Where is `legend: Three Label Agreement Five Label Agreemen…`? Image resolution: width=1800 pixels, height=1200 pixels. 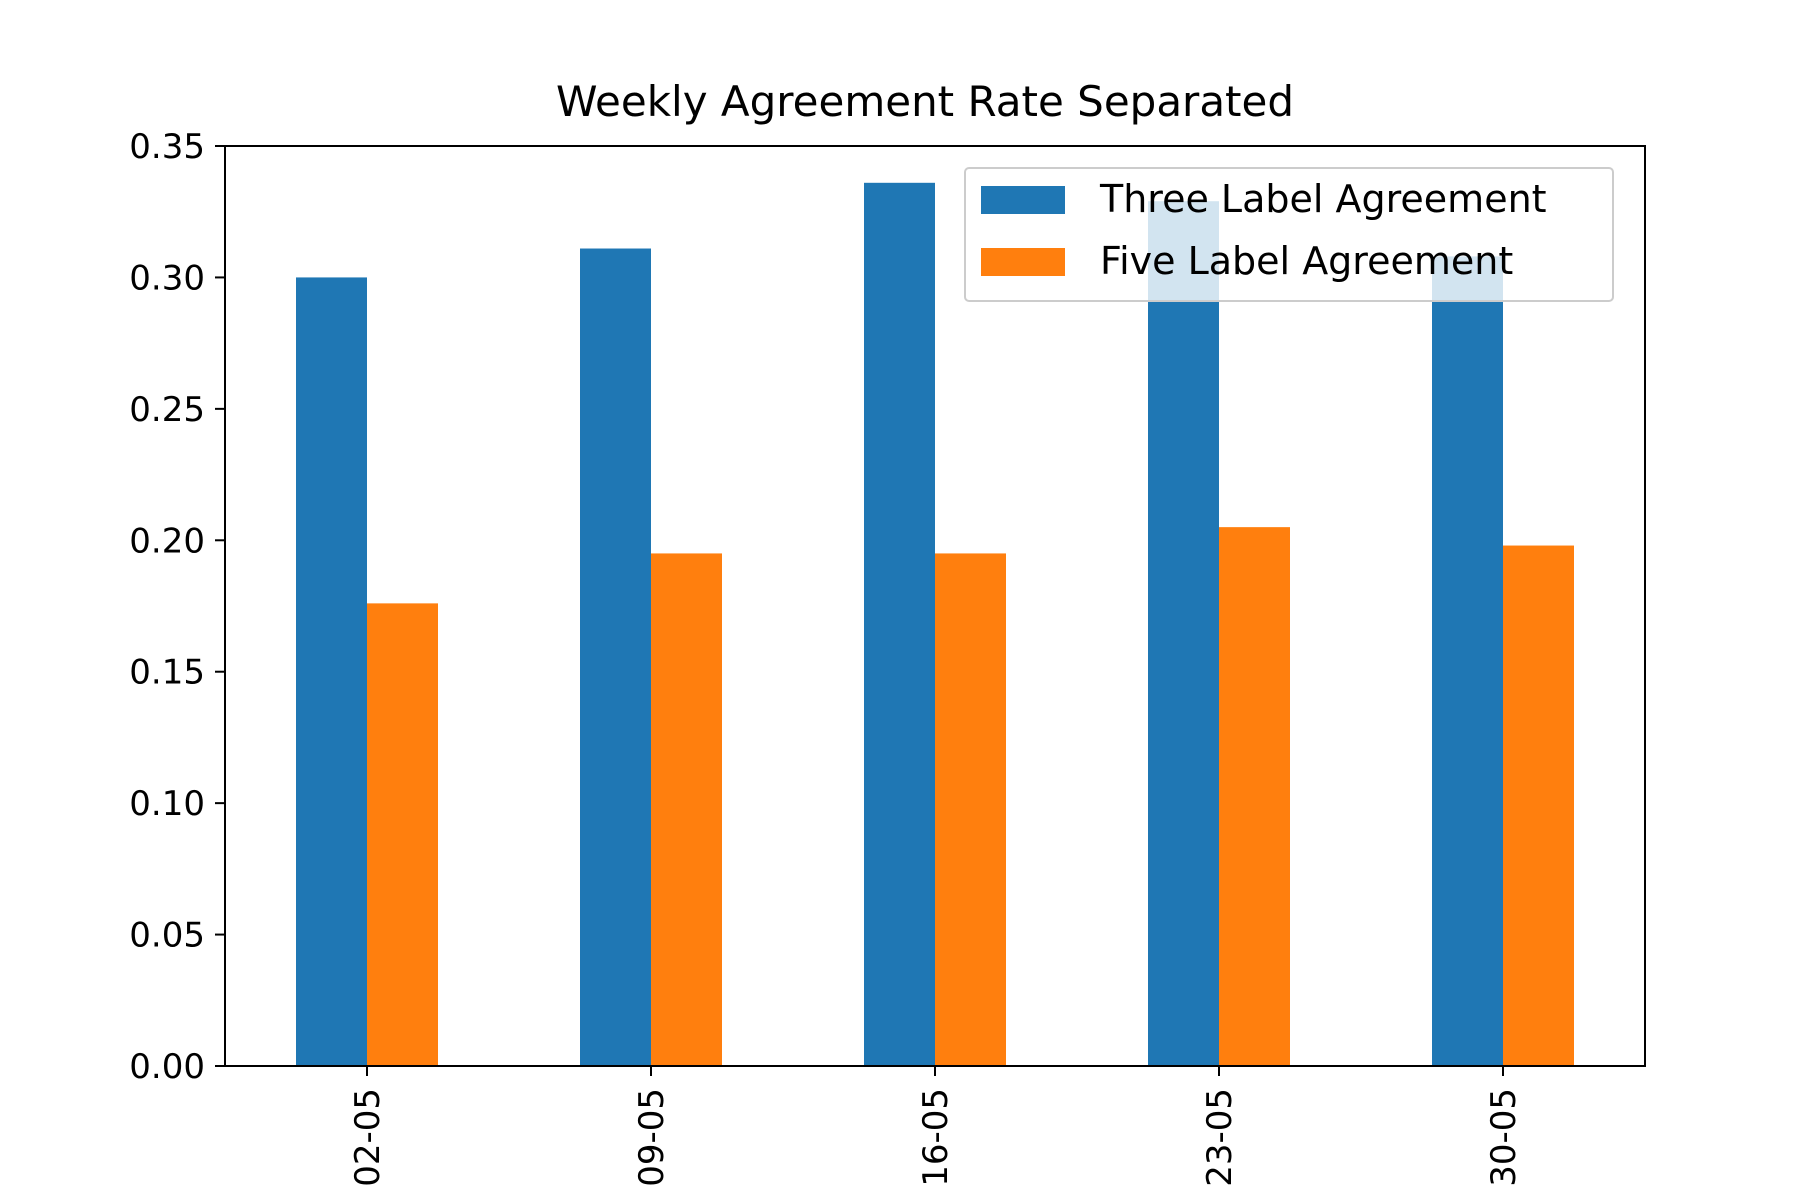 legend: Three Label Agreement Five Label Agreemen… is located at coordinates (1289, 234).